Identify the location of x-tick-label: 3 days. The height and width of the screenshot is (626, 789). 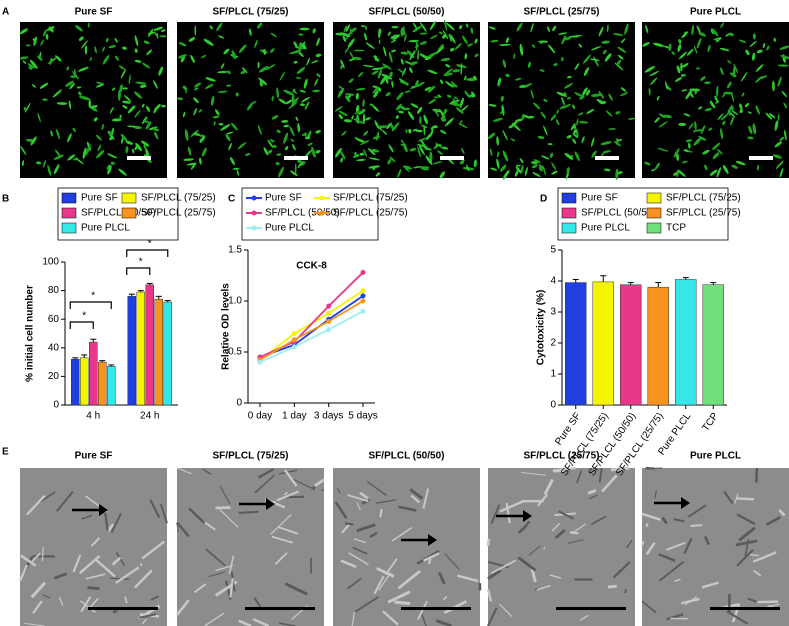
(328, 416).